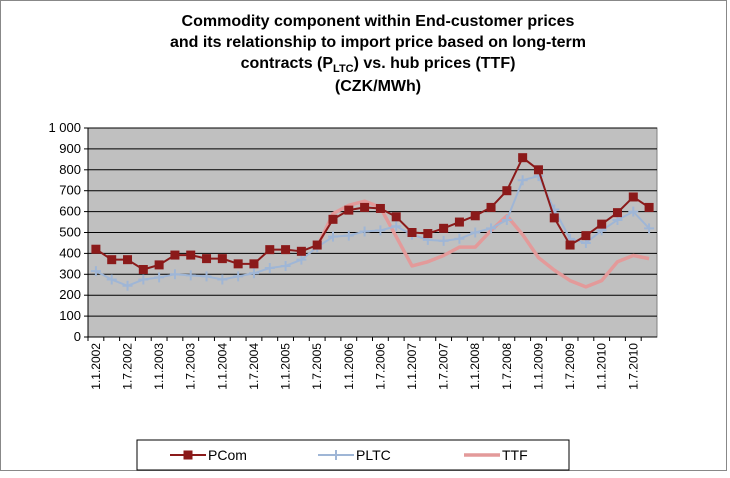  Describe the element at coordinates (70, 294) in the screenshot. I see `y-tick-label: 200` at that location.